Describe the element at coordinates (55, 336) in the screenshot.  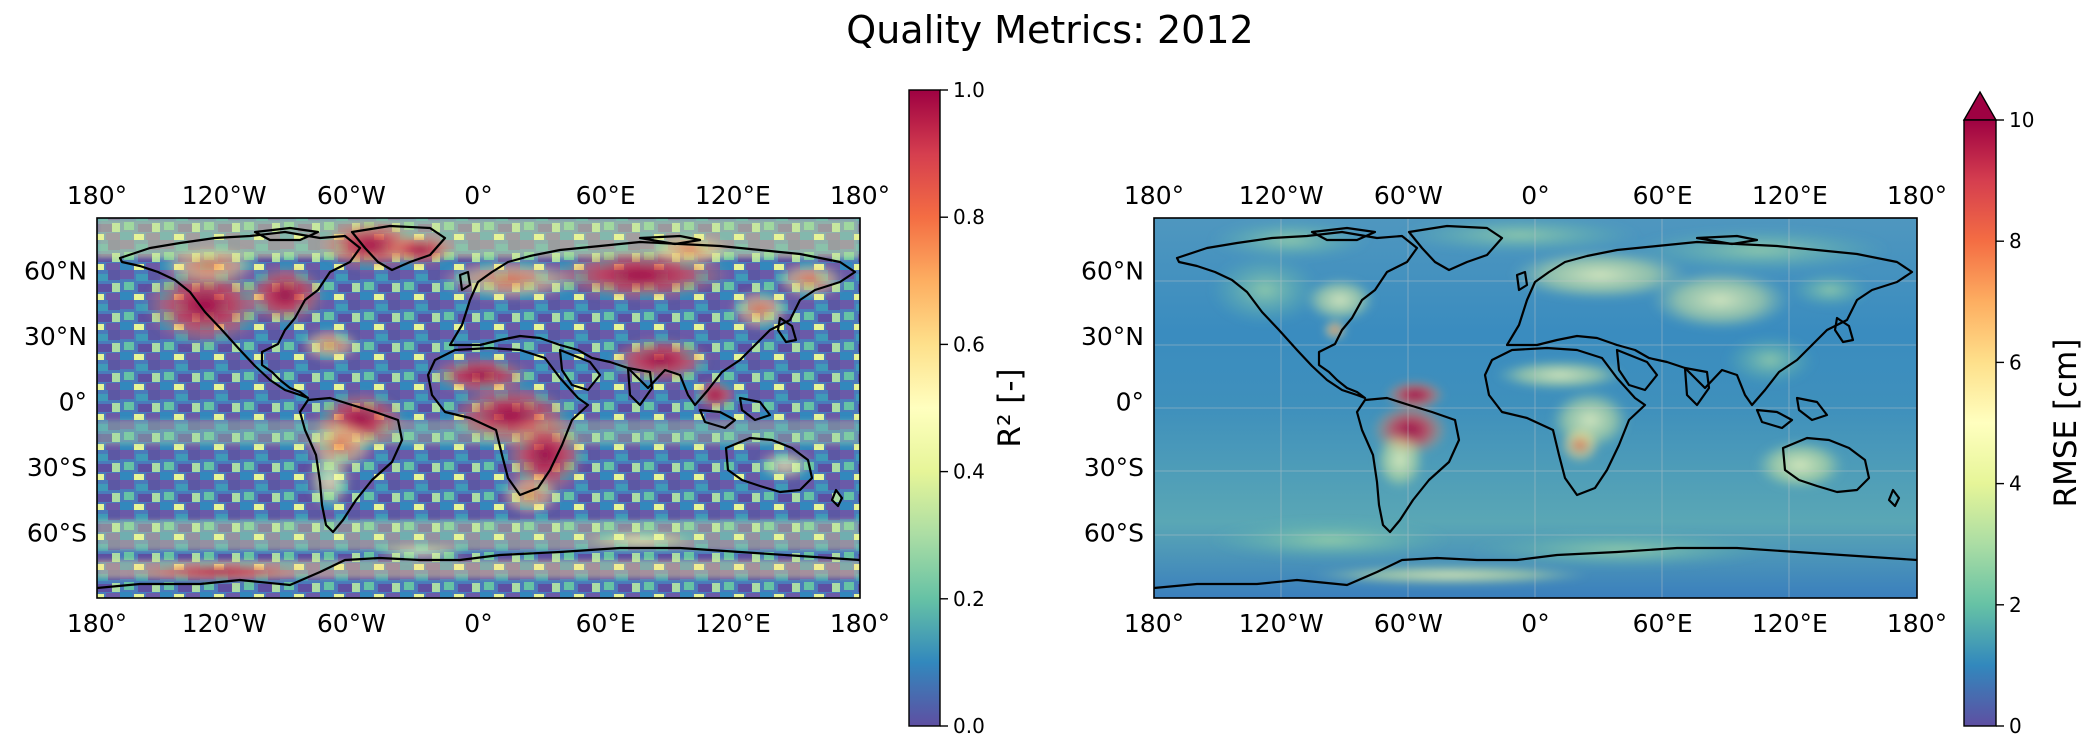
I see `r2-lat-label: 30°N` at that location.